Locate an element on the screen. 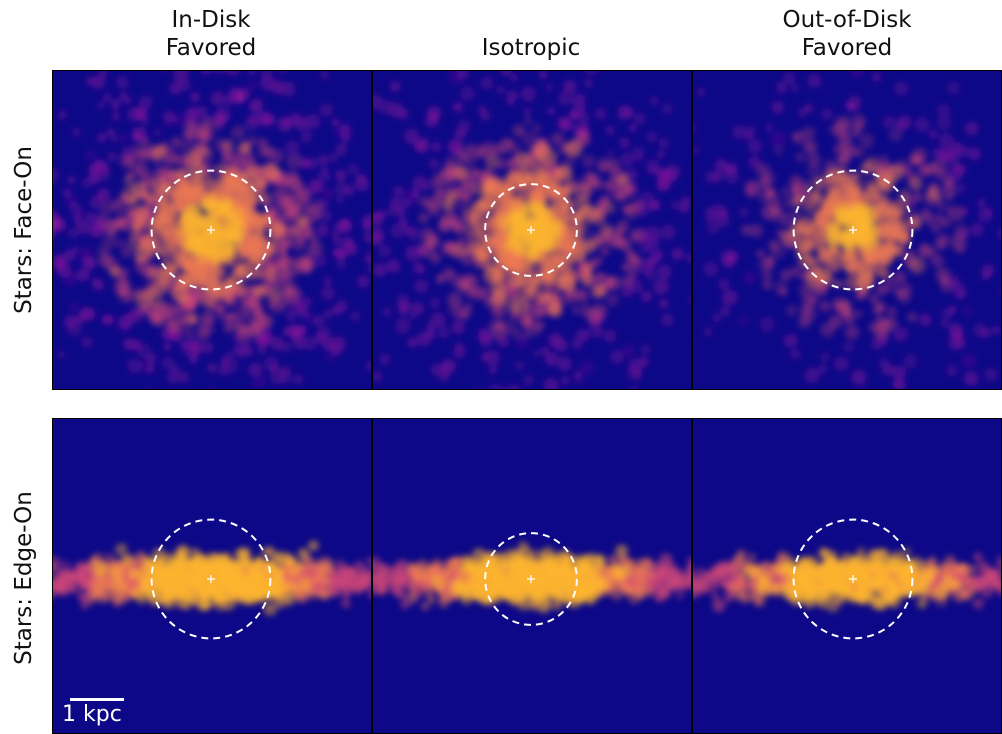  center-marker is located at coordinates (853, 230).